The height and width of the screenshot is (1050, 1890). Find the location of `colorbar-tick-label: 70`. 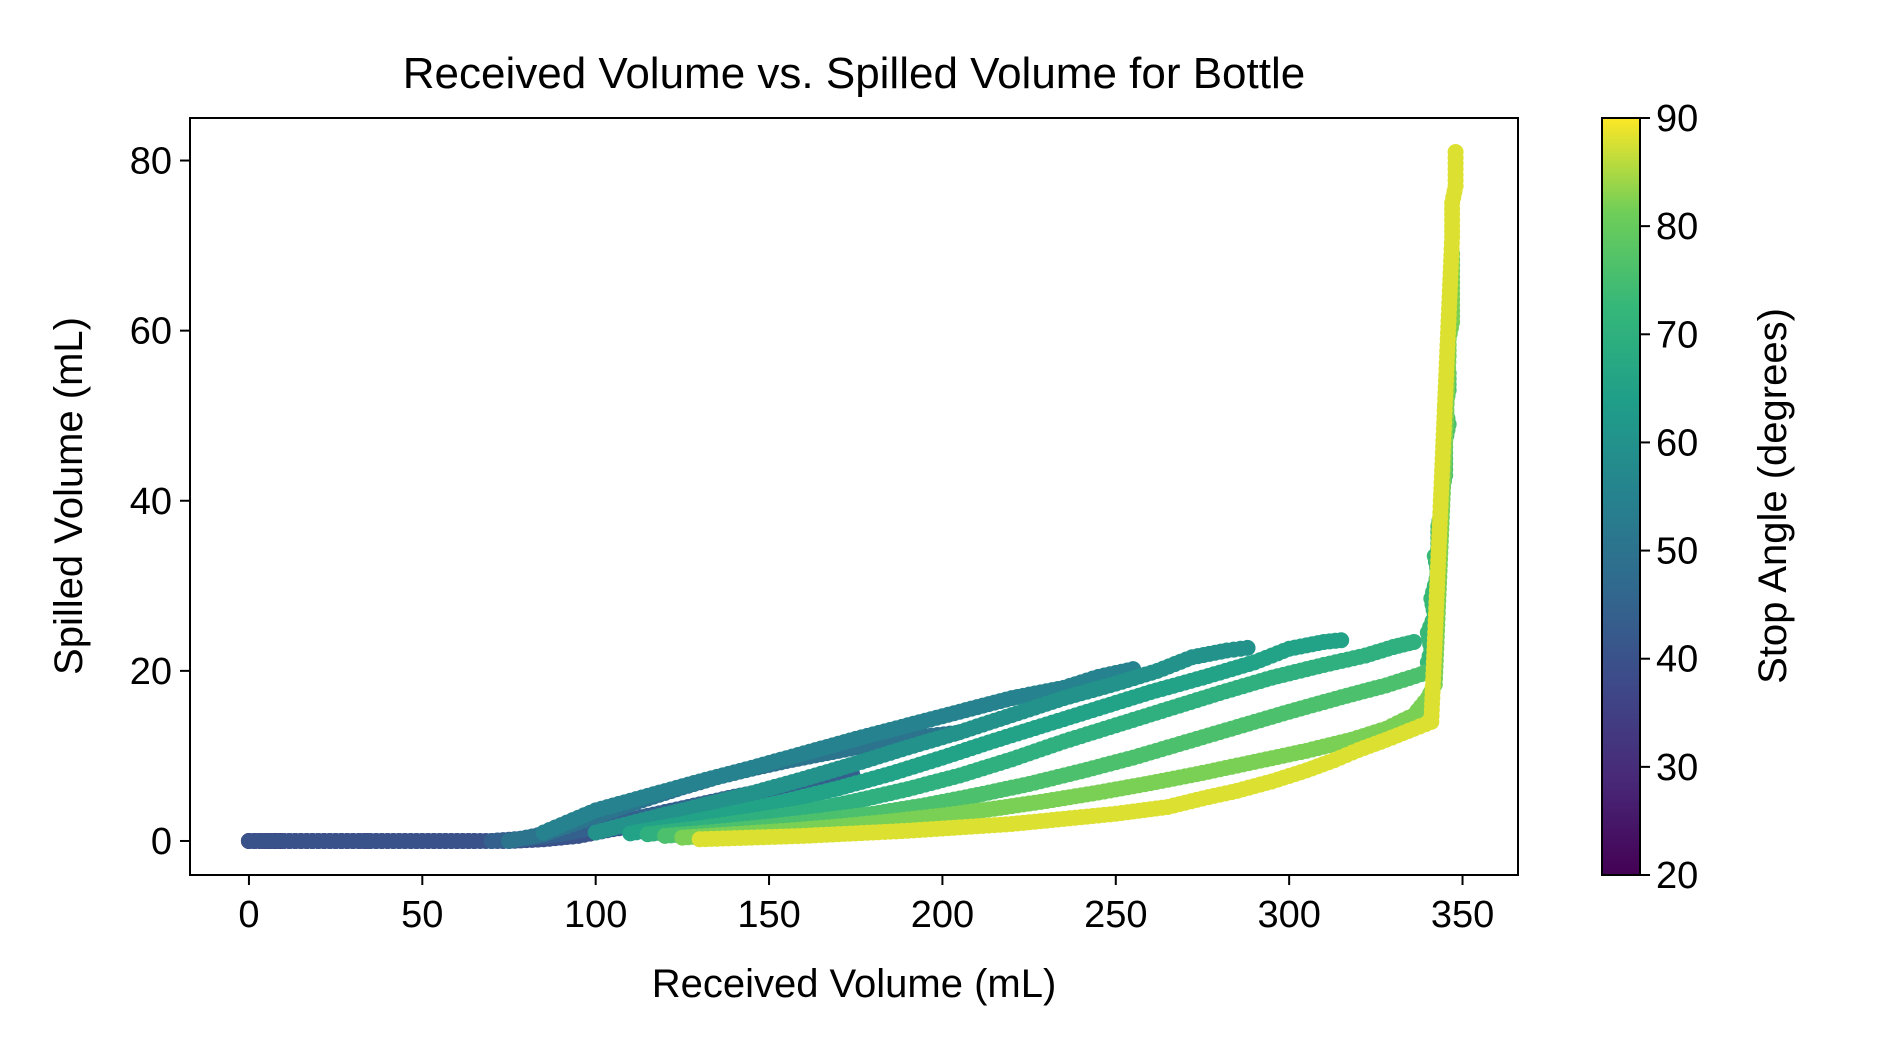

colorbar-tick-label: 70 is located at coordinates (1677, 335).